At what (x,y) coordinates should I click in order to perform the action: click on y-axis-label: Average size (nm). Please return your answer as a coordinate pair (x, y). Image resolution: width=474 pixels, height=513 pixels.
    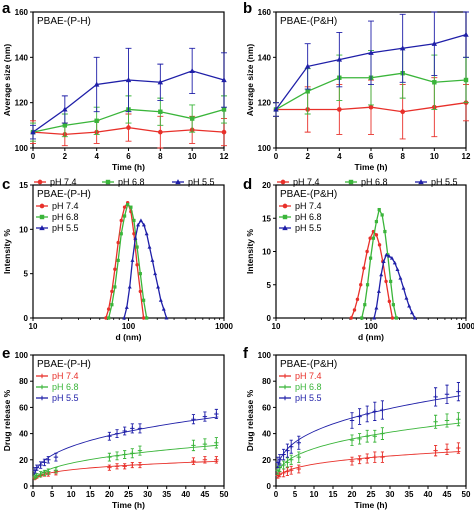
    Looking at the image, I should click on (7, 80).